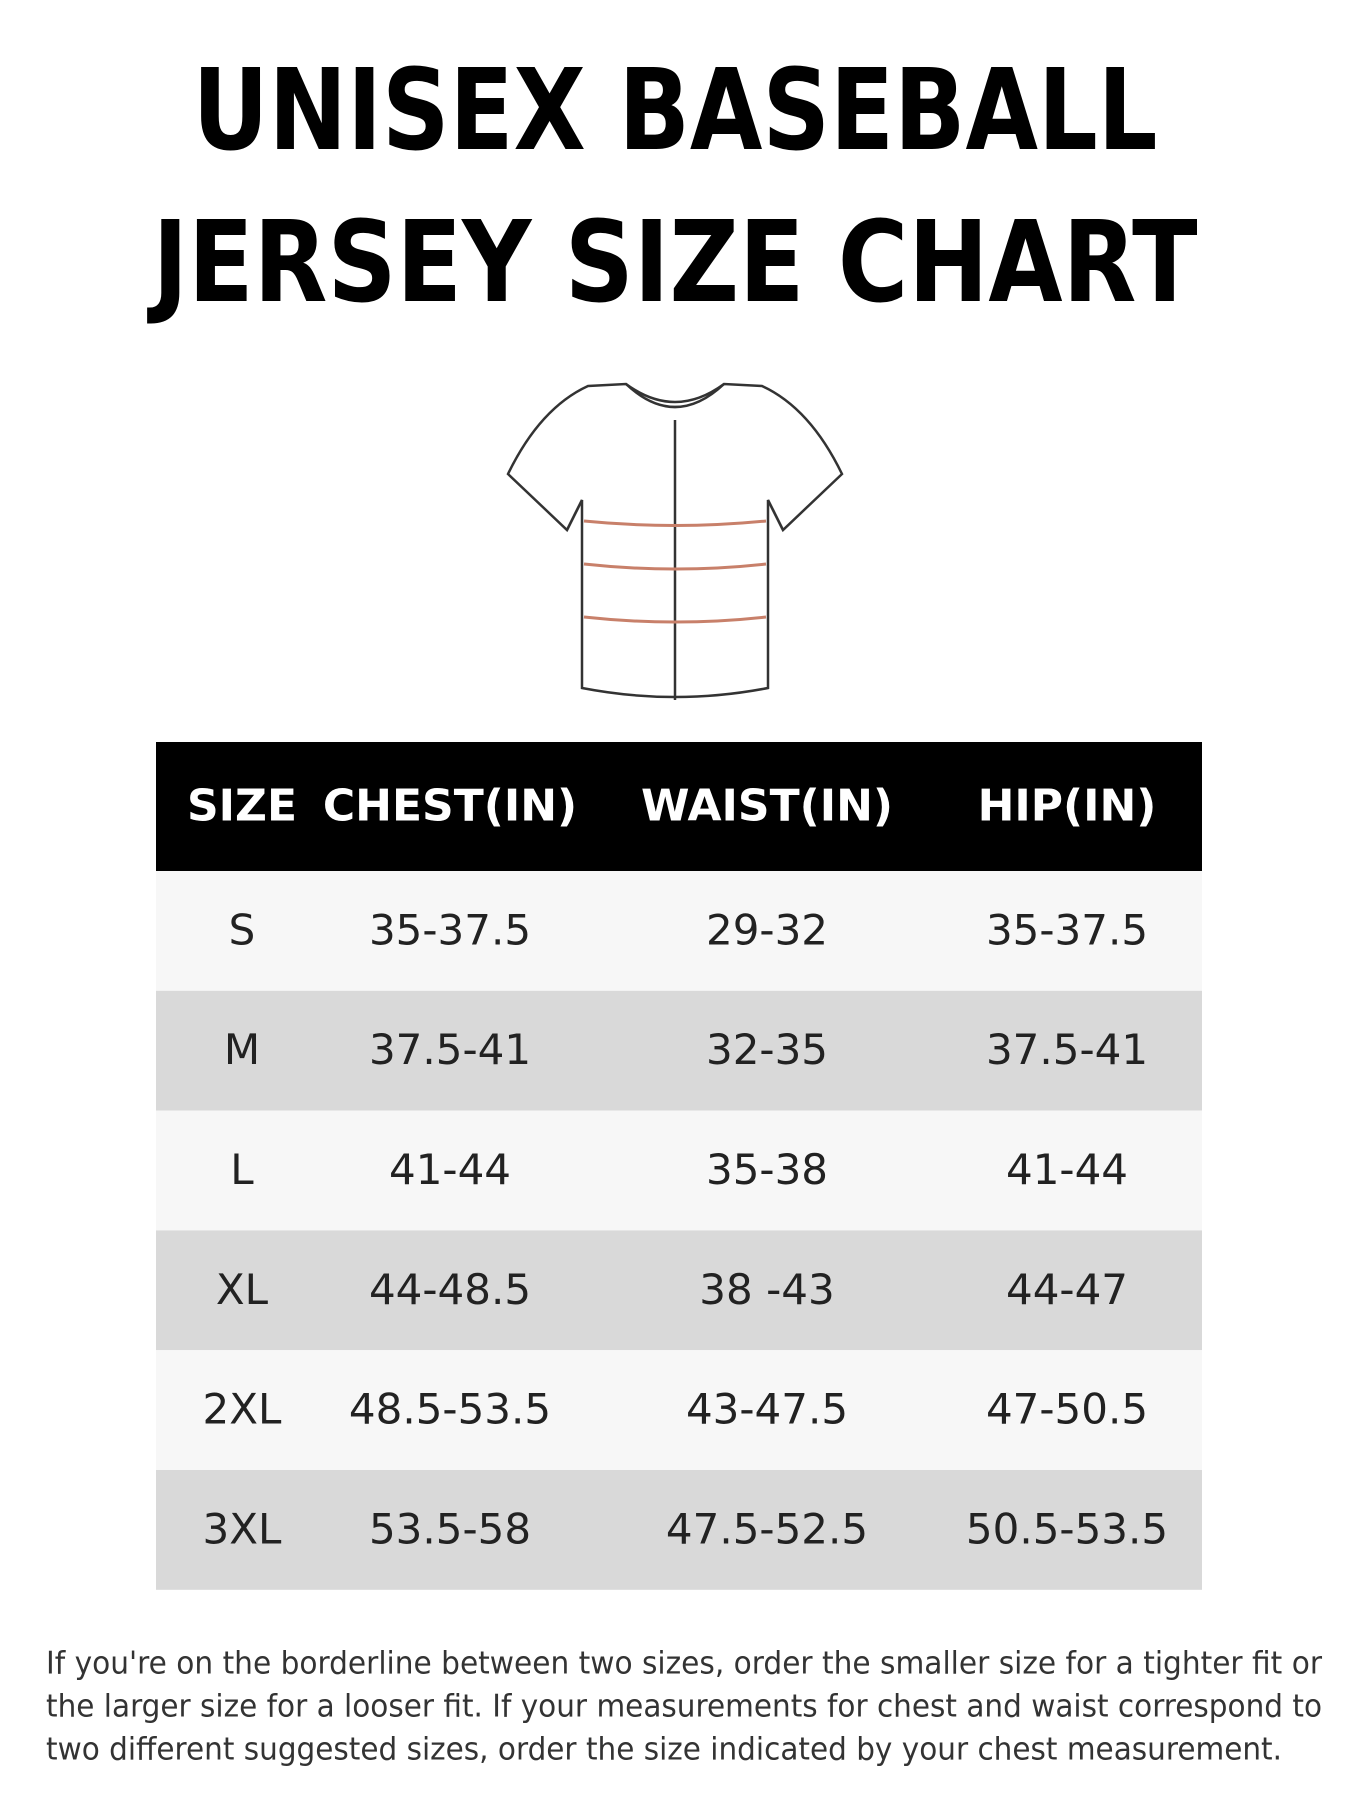 Image resolution: width=1350 pixels, height=1800 pixels. I want to click on measurement-cell: 53.5-58, so click(450, 1528).